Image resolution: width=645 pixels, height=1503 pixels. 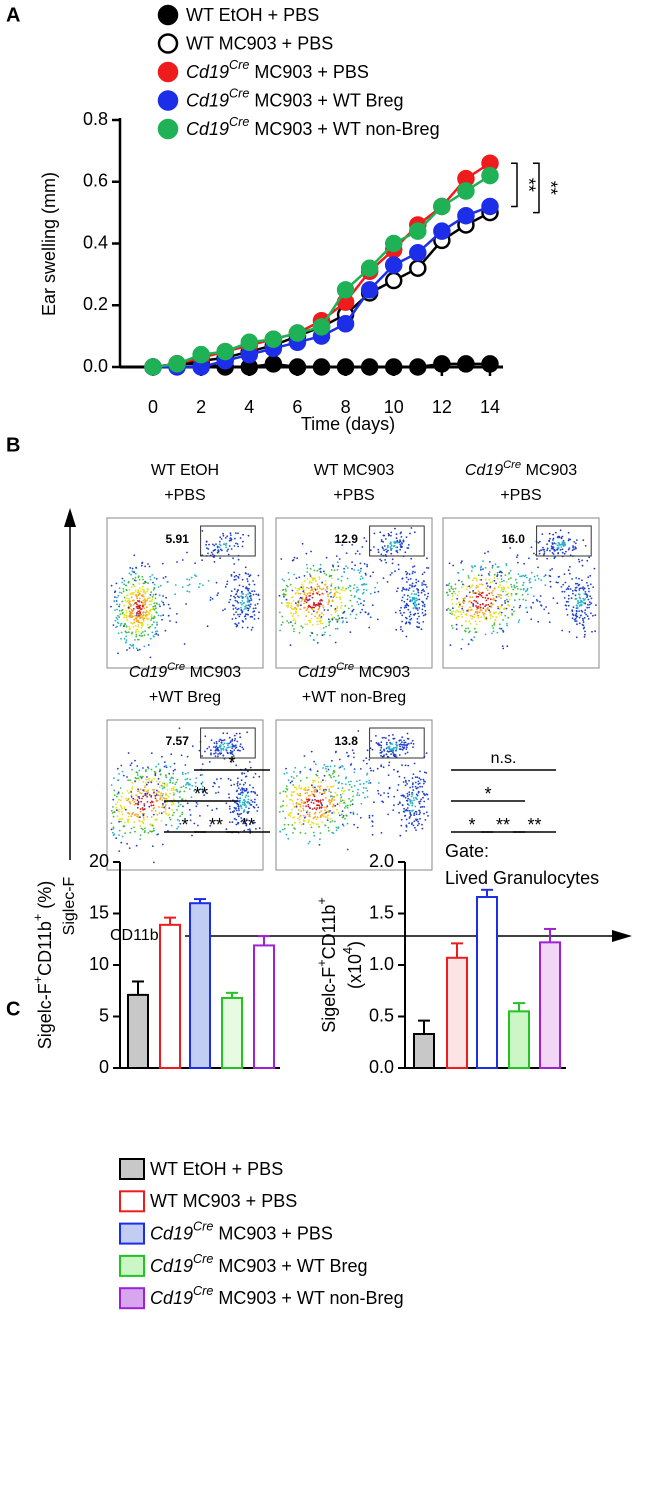 I want to click on x-tick-label: 4, so click(x=249, y=407).